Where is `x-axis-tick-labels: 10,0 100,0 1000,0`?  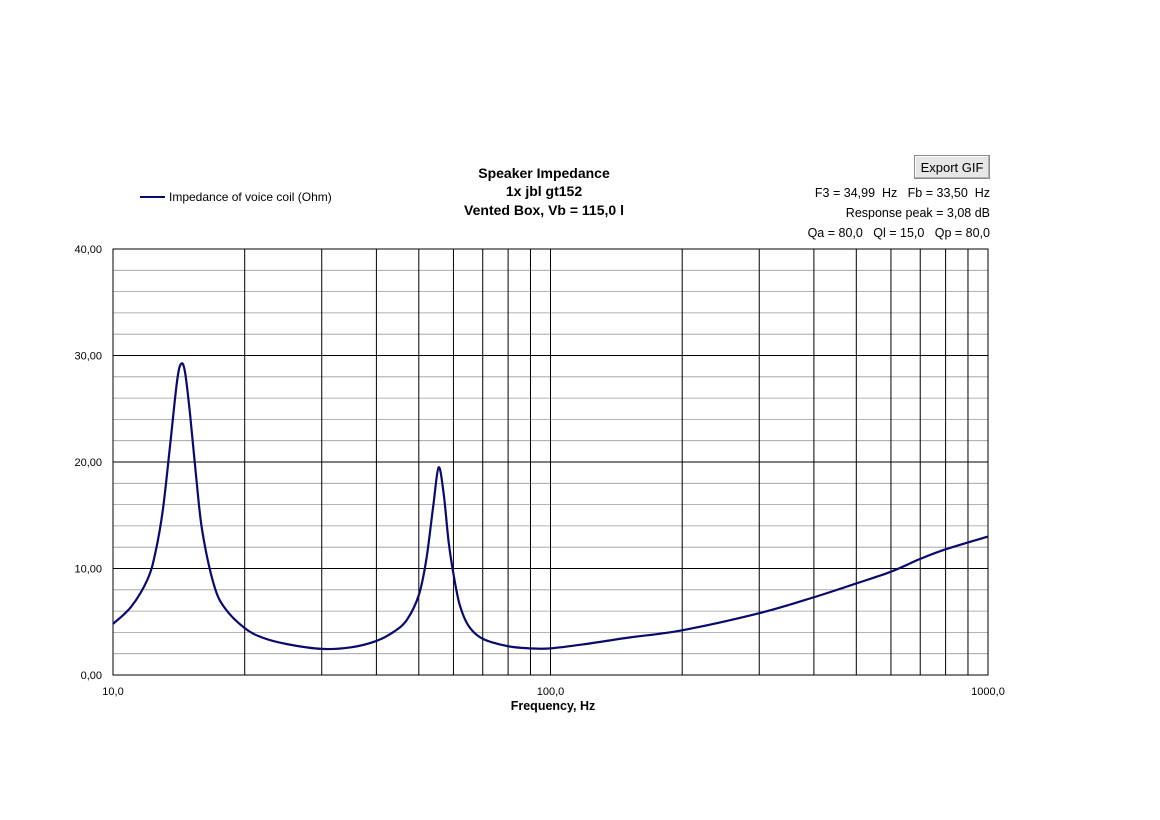
x-axis-tick-labels: 10,0 100,0 1000,0 is located at coordinates (553, 692).